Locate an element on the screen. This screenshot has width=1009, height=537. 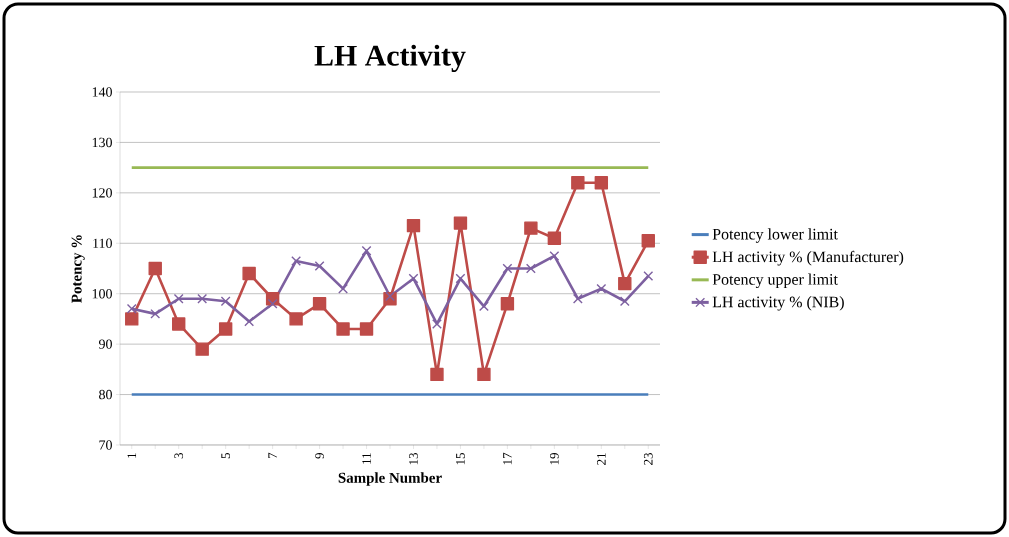
y-tick-label: 70 is located at coordinates (105, 445).